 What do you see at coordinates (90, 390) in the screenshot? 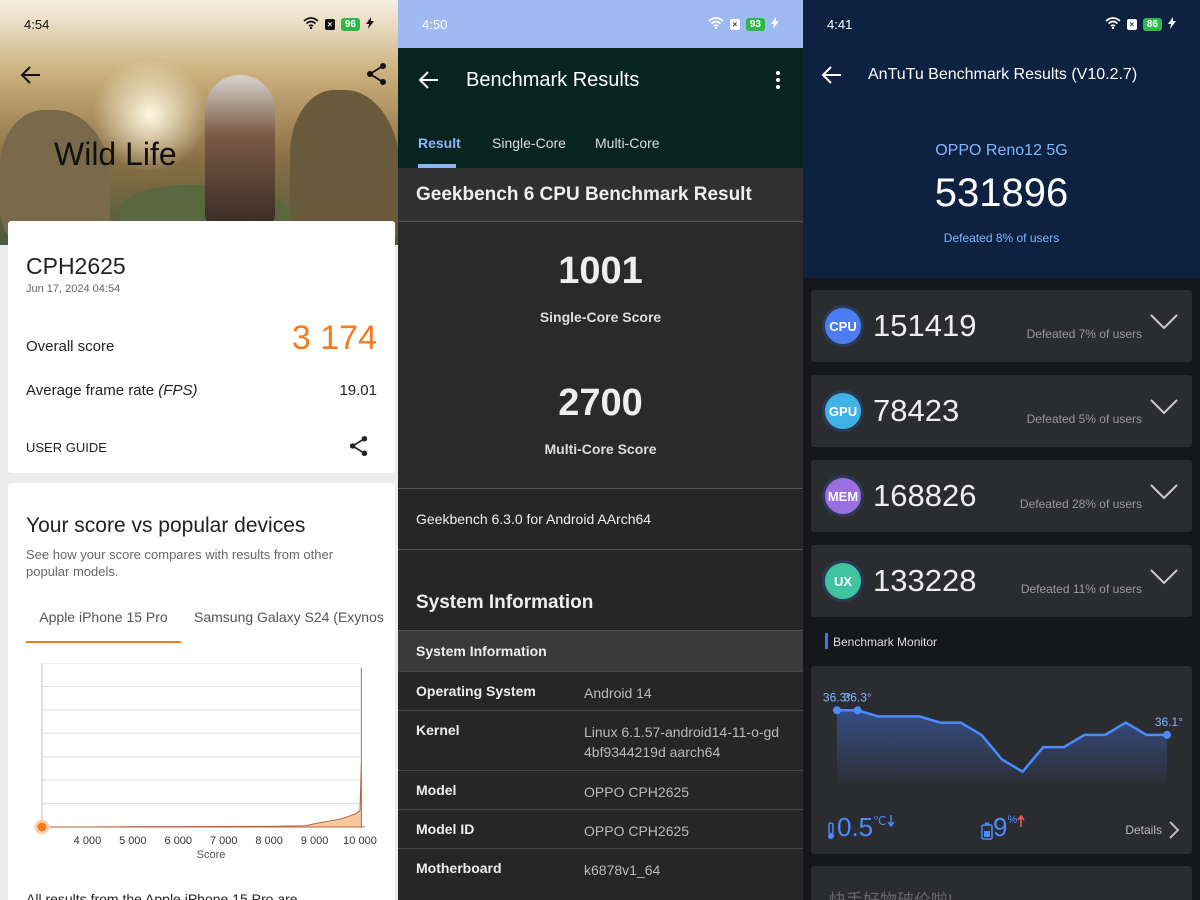
I see `fps-label-text: Average frame rate` at bounding box center [90, 390].